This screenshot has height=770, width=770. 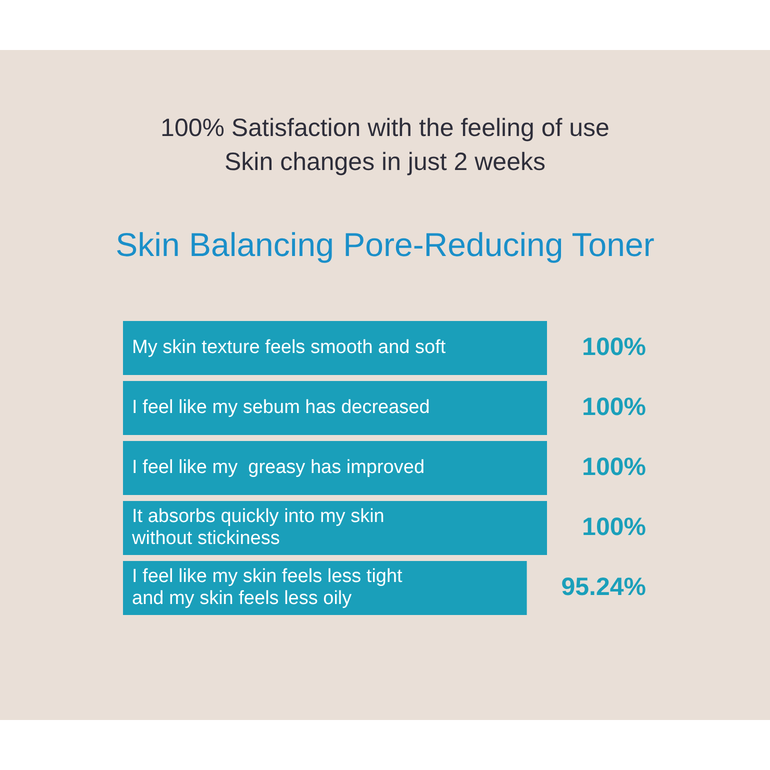 What do you see at coordinates (281, 407) in the screenshot?
I see `y-tick-label: I feel like my sebum has decreased` at bounding box center [281, 407].